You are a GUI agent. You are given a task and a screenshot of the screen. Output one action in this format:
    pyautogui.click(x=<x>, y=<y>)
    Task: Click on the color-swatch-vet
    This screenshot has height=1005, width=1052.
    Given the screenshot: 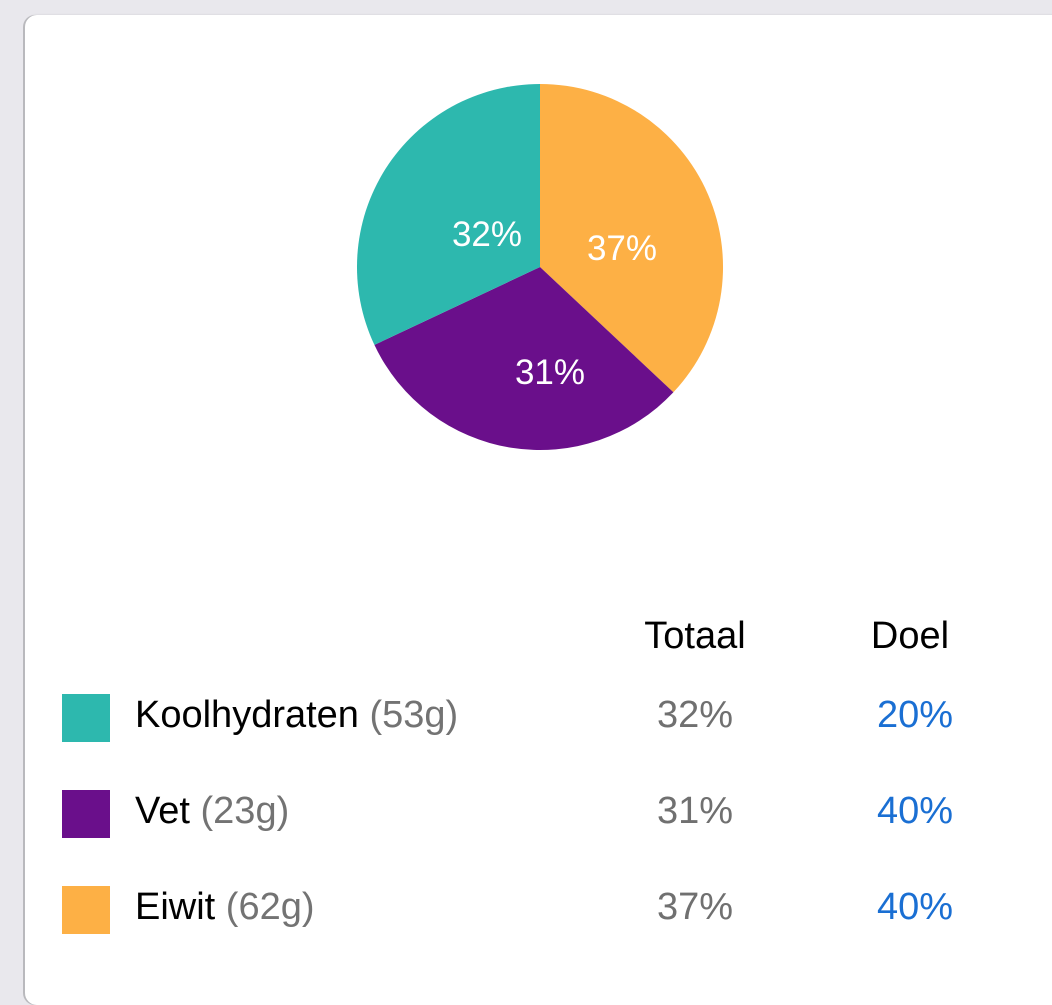 What is the action you would take?
    pyautogui.click(x=86, y=814)
    